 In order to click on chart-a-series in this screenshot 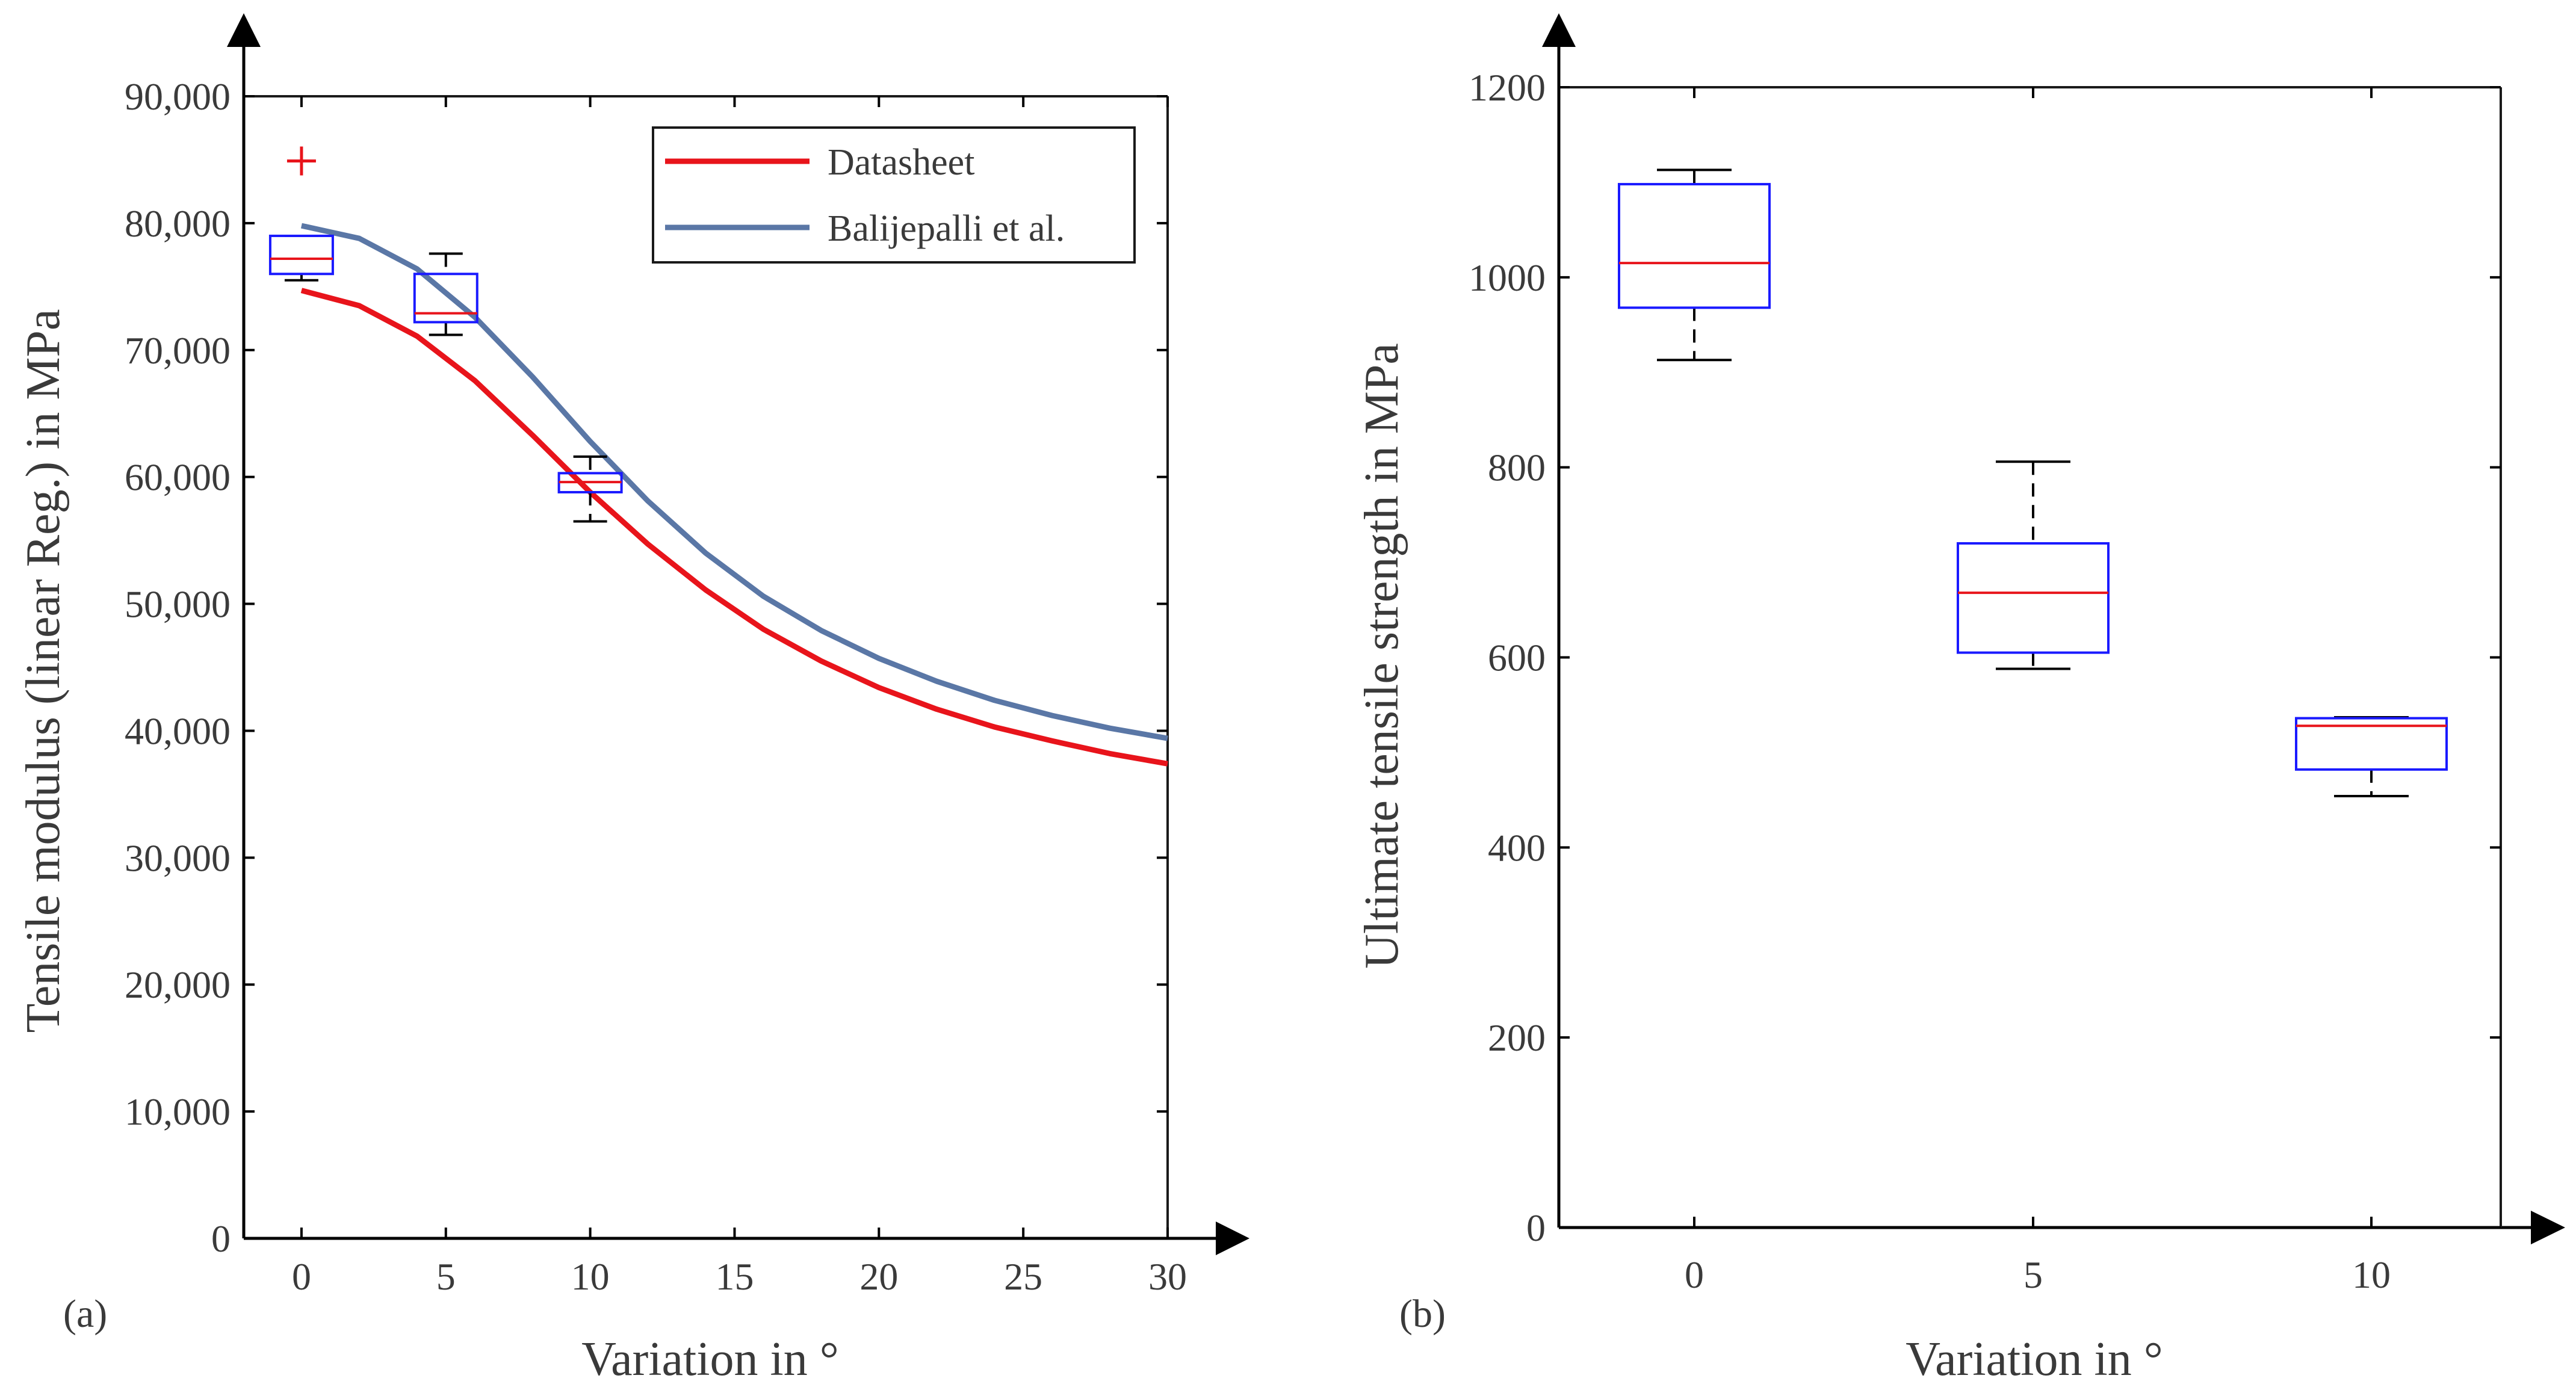, I will do `click(734, 495)`.